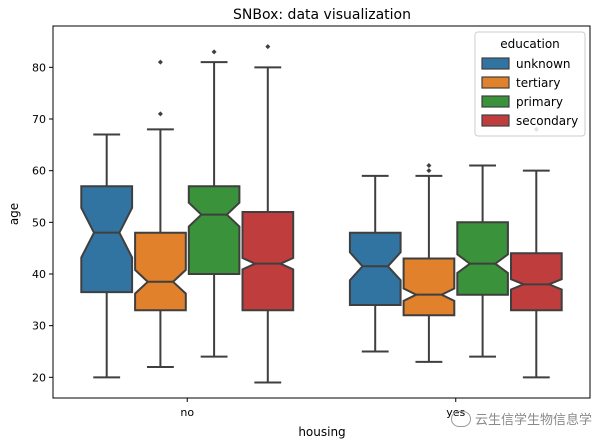 This screenshot has width=600, height=442. I want to click on y-tick-label: 60, so click(39, 171).